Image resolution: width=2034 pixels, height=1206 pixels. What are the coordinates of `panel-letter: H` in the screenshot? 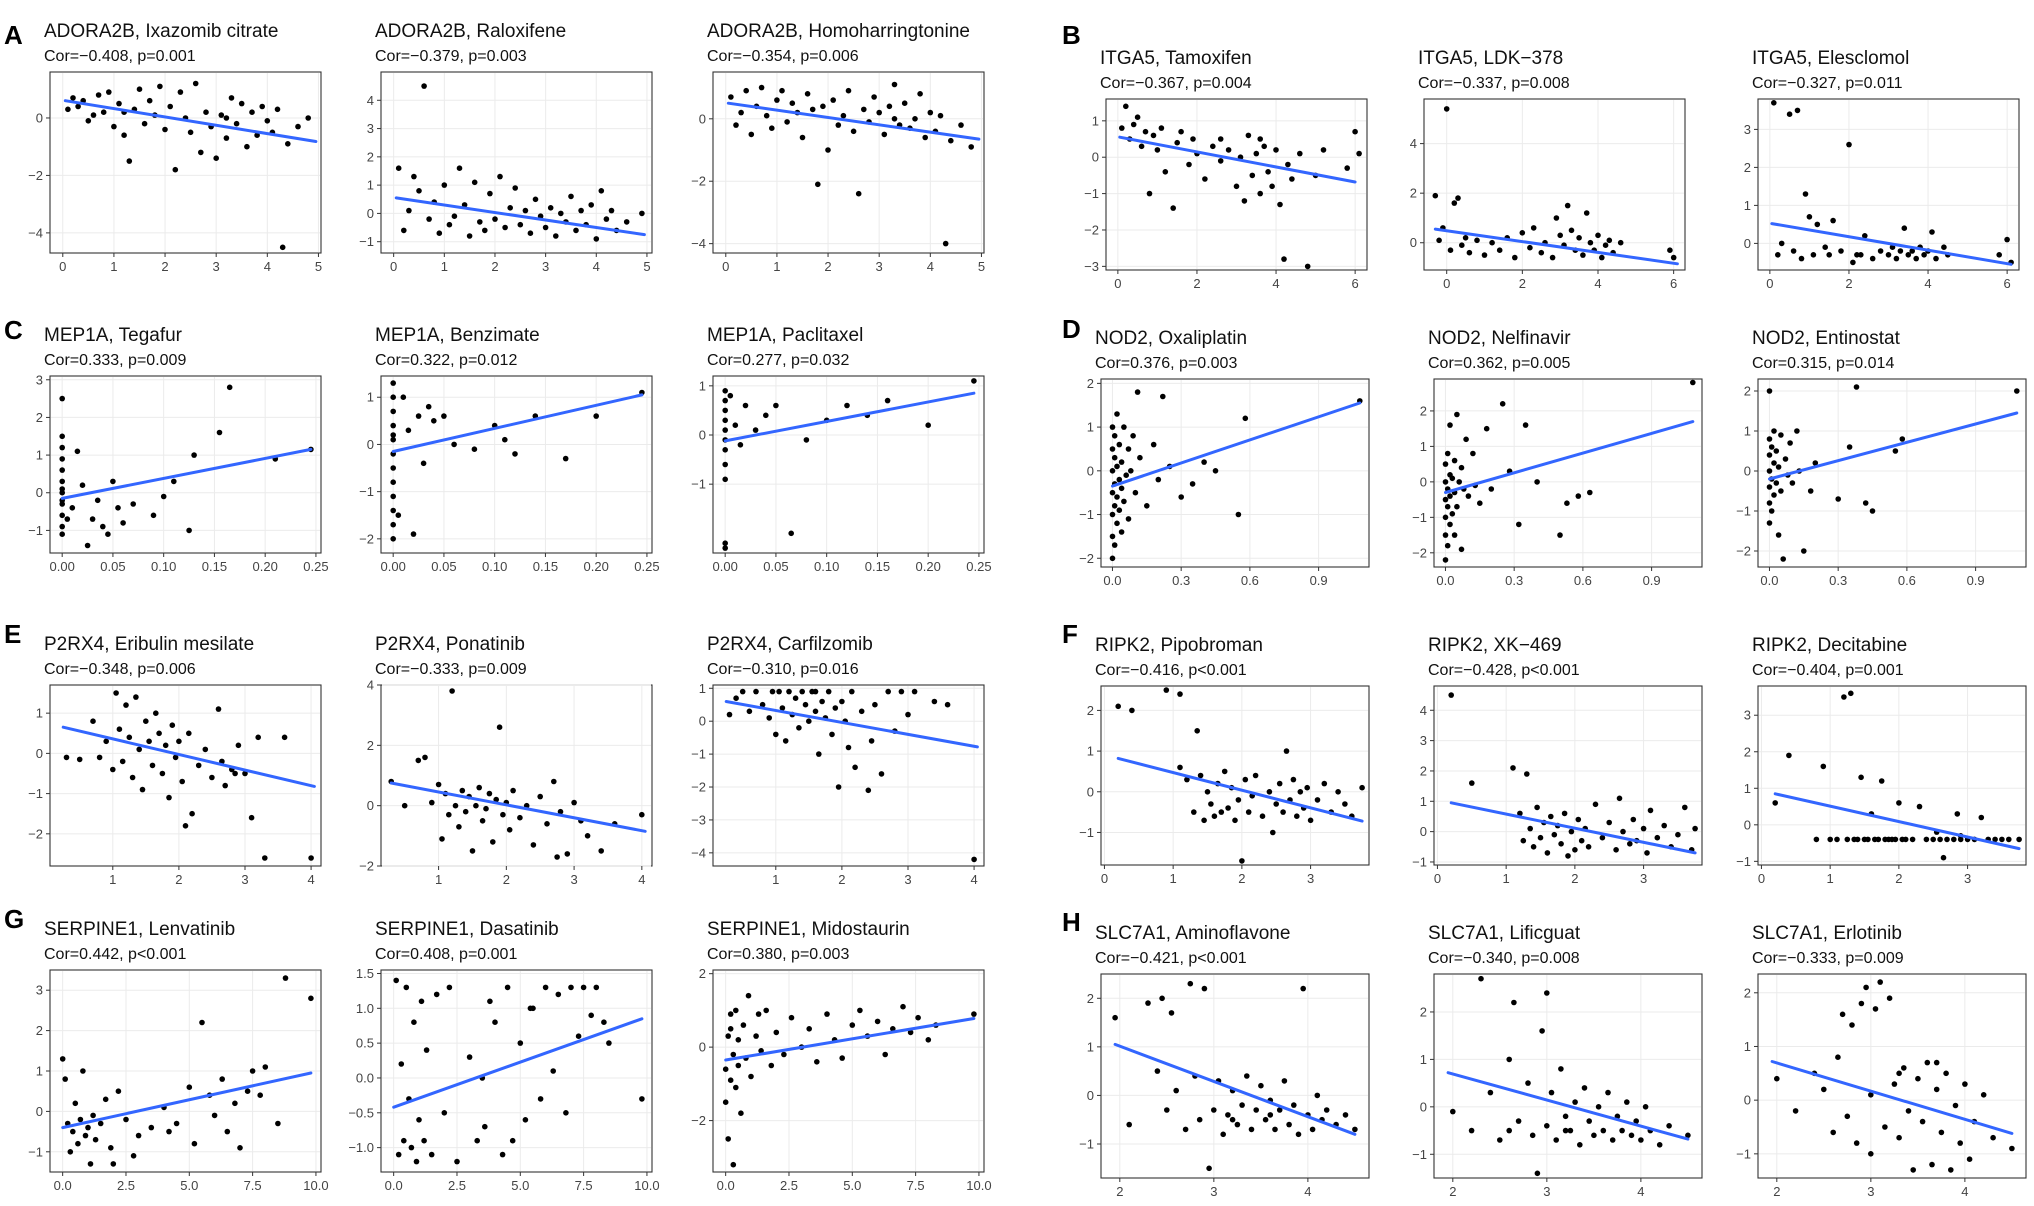 It's located at (1071, 922).